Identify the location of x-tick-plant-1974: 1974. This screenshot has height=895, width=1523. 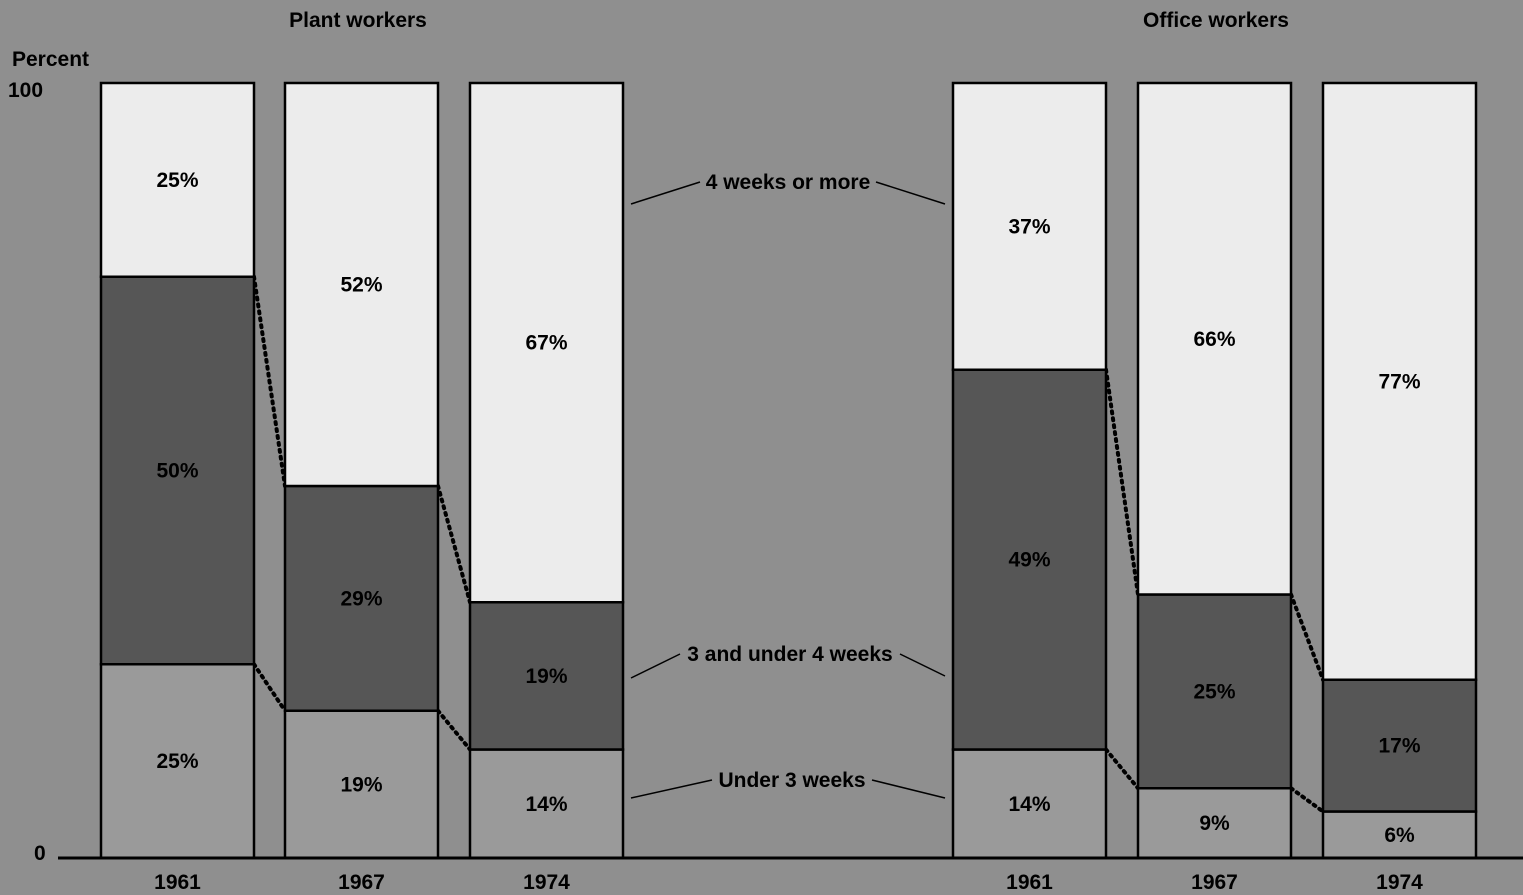
(546, 882).